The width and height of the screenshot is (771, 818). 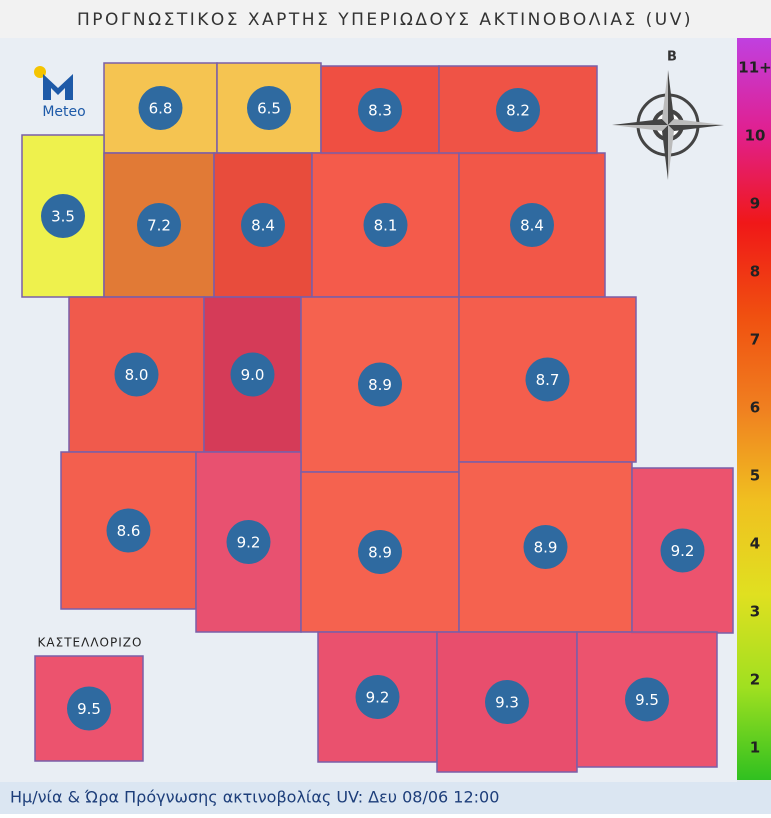 I want to click on scale-bar, so click(x=754, y=409).